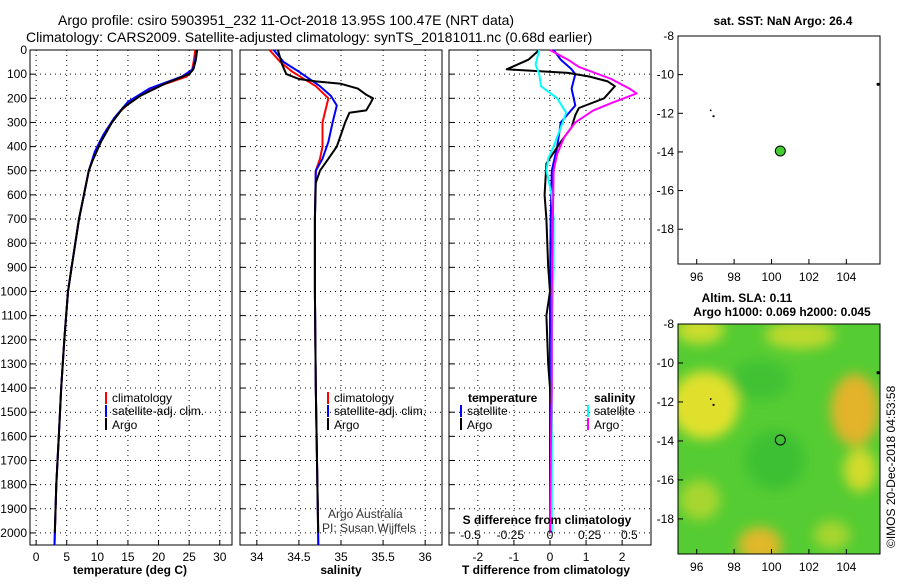 This screenshot has width=900, height=585. What do you see at coordinates (487, 411) in the screenshot?
I see `legend-t-satellite-label: satellite` at bounding box center [487, 411].